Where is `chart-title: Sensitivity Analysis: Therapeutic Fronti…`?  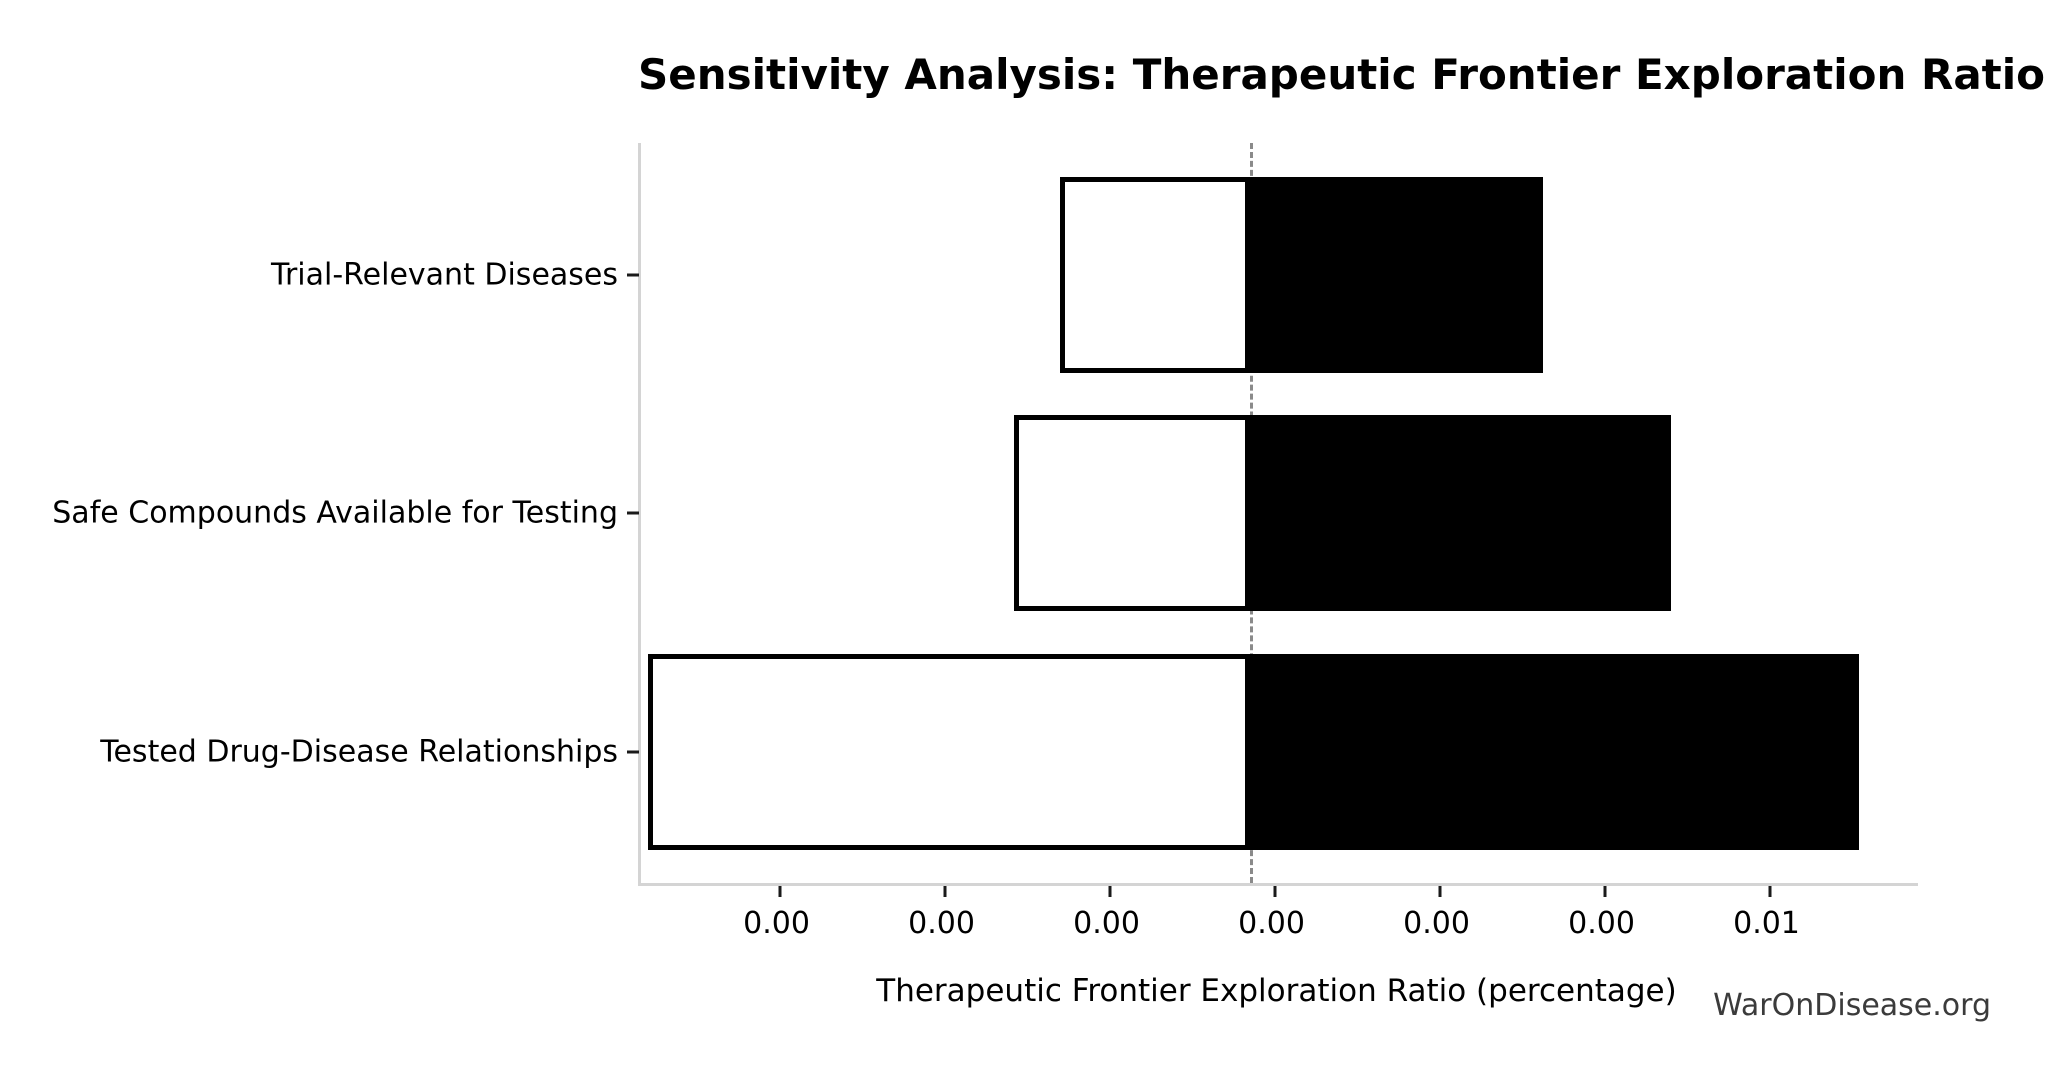 chart-title: Sensitivity Analysis: Therapeutic Fronti… is located at coordinates (1341, 74).